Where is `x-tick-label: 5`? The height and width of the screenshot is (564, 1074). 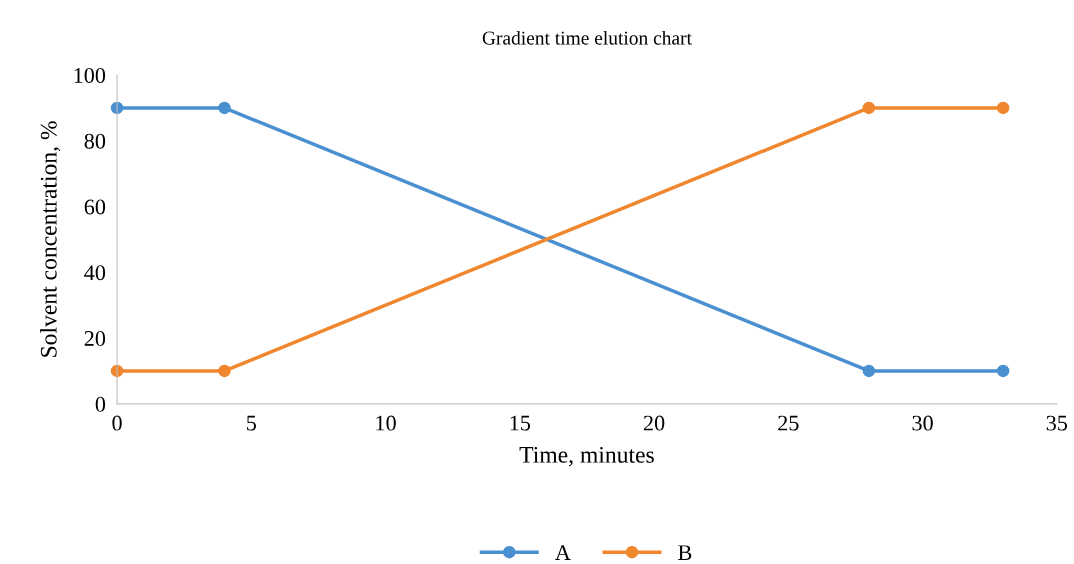
x-tick-label: 5 is located at coordinates (251, 423).